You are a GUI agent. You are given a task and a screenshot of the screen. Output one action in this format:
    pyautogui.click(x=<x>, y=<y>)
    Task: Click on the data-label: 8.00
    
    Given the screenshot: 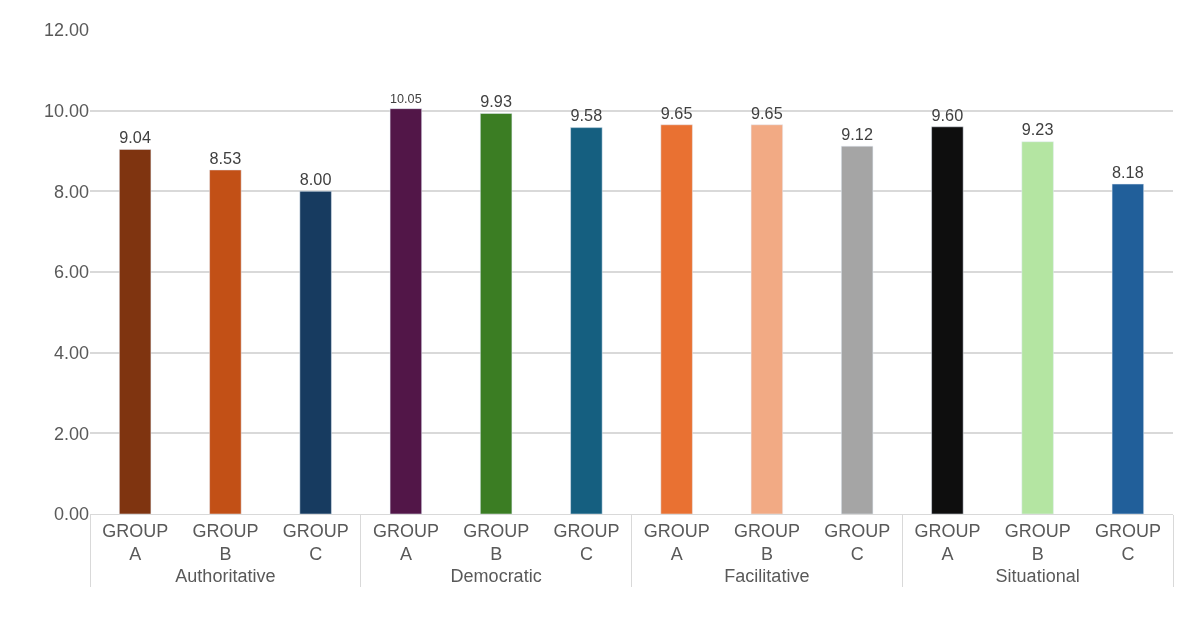 What is the action you would take?
    pyautogui.click(x=315, y=179)
    